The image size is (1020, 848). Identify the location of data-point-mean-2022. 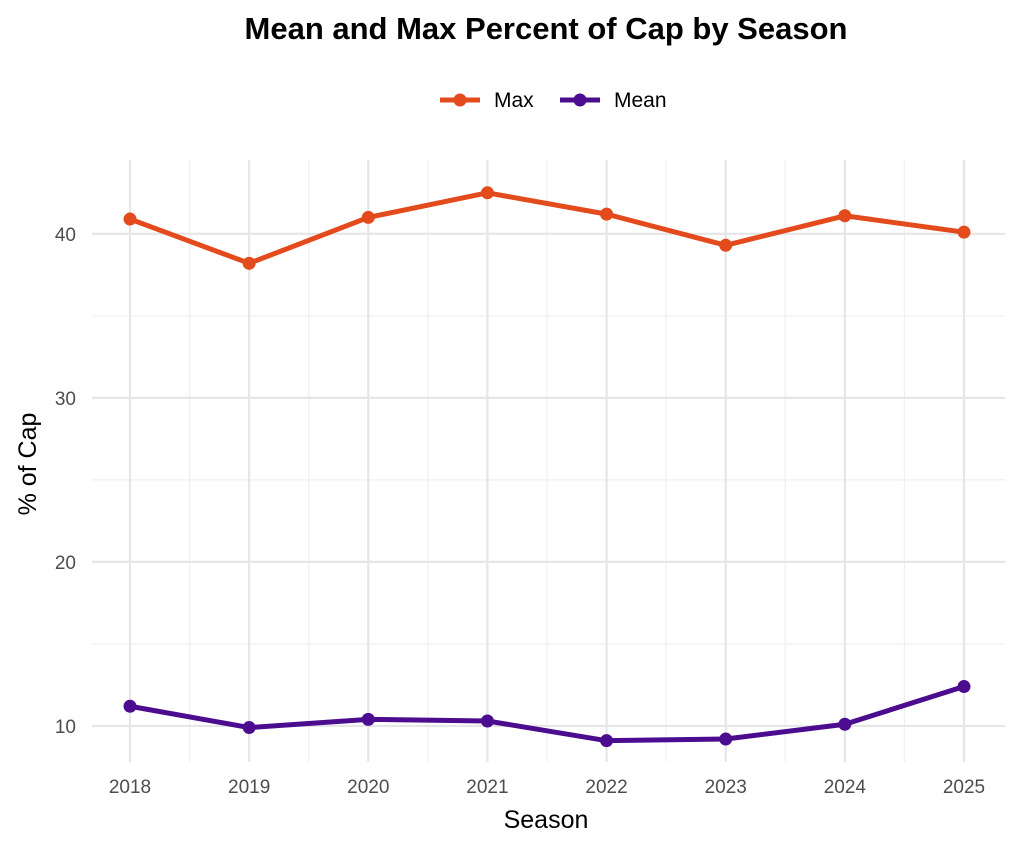
(607, 741).